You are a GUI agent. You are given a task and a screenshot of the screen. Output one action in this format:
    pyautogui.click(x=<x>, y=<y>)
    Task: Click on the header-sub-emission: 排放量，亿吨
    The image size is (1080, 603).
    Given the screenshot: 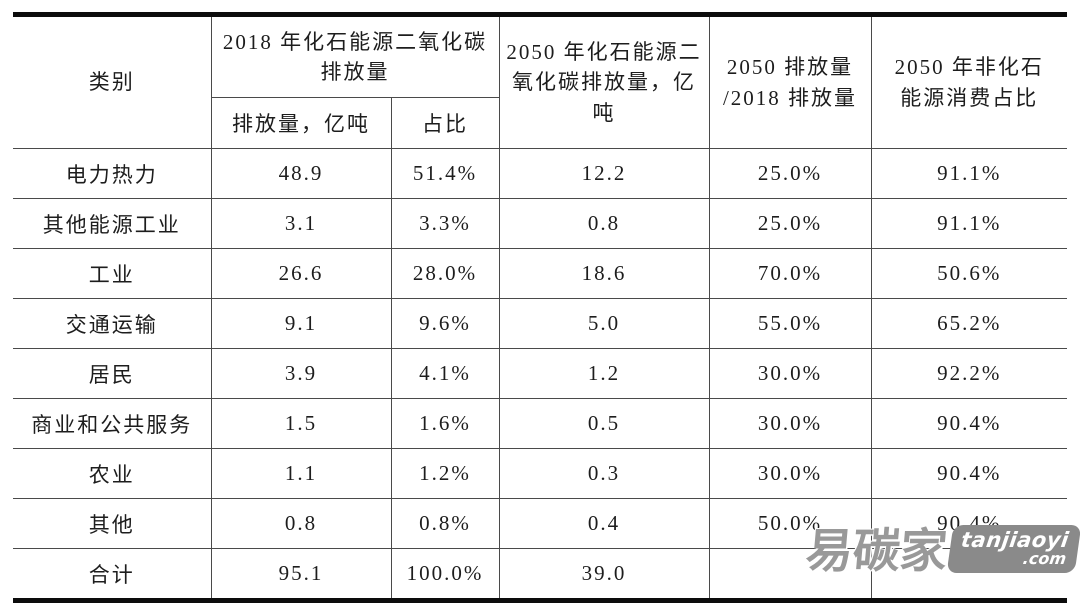 What is the action you would take?
    pyautogui.click(x=301, y=123)
    